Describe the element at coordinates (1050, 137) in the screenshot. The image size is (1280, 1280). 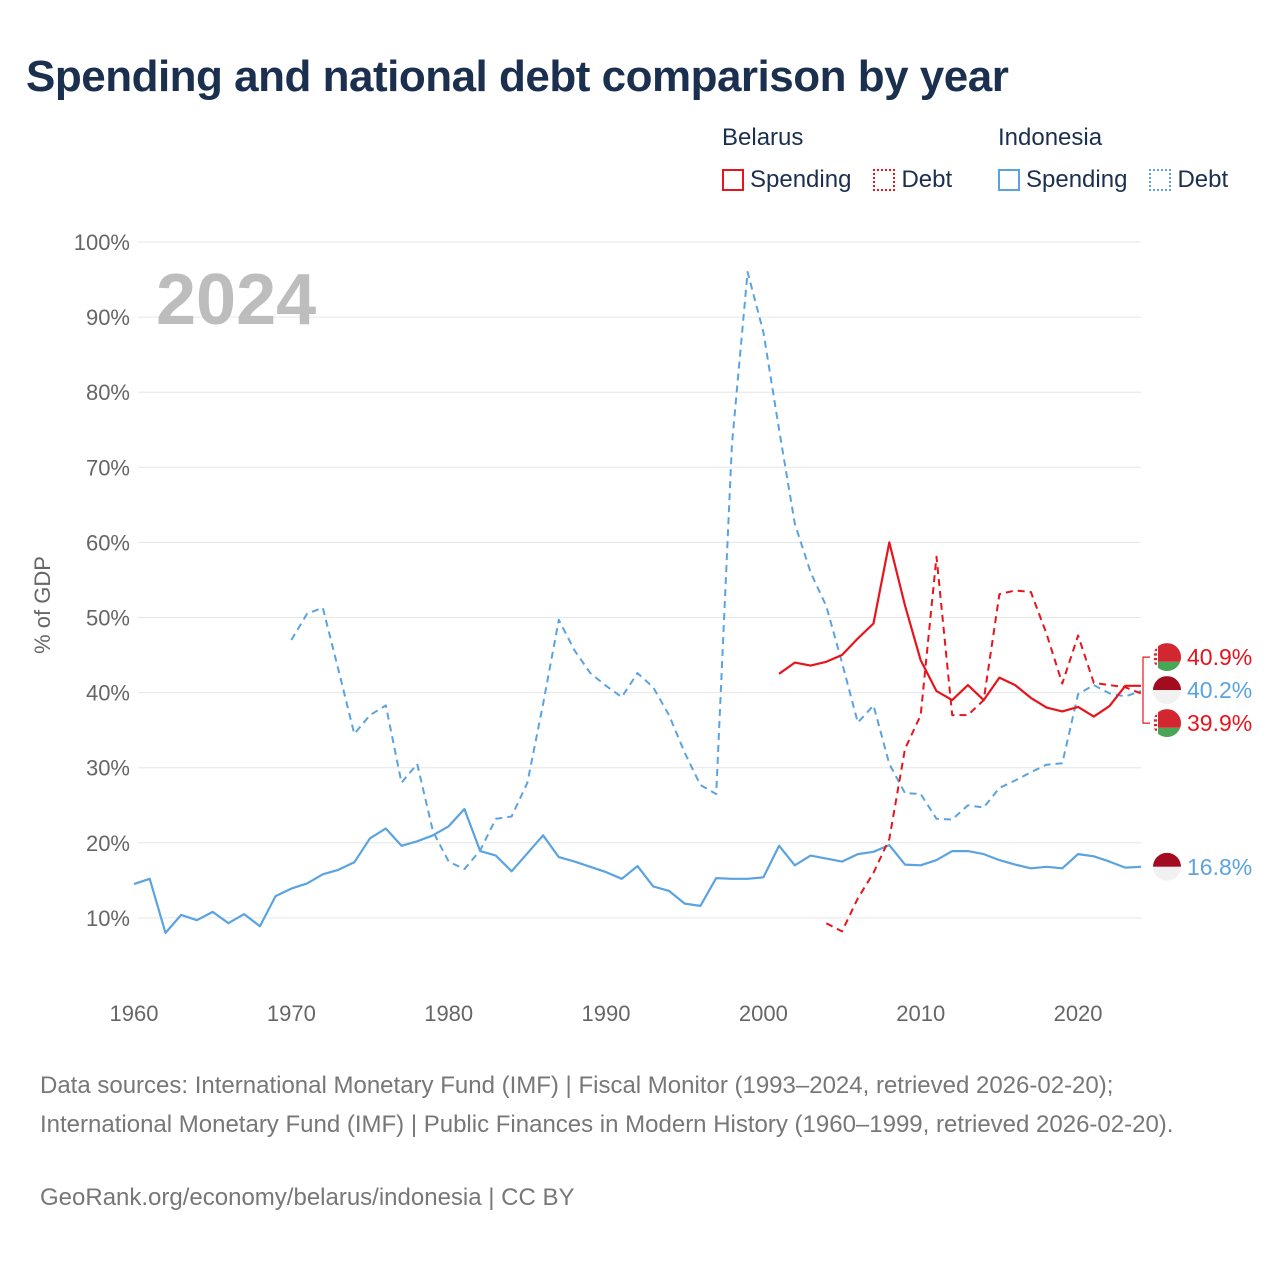
I see `legend-country-indonesia: Indonesia` at that location.